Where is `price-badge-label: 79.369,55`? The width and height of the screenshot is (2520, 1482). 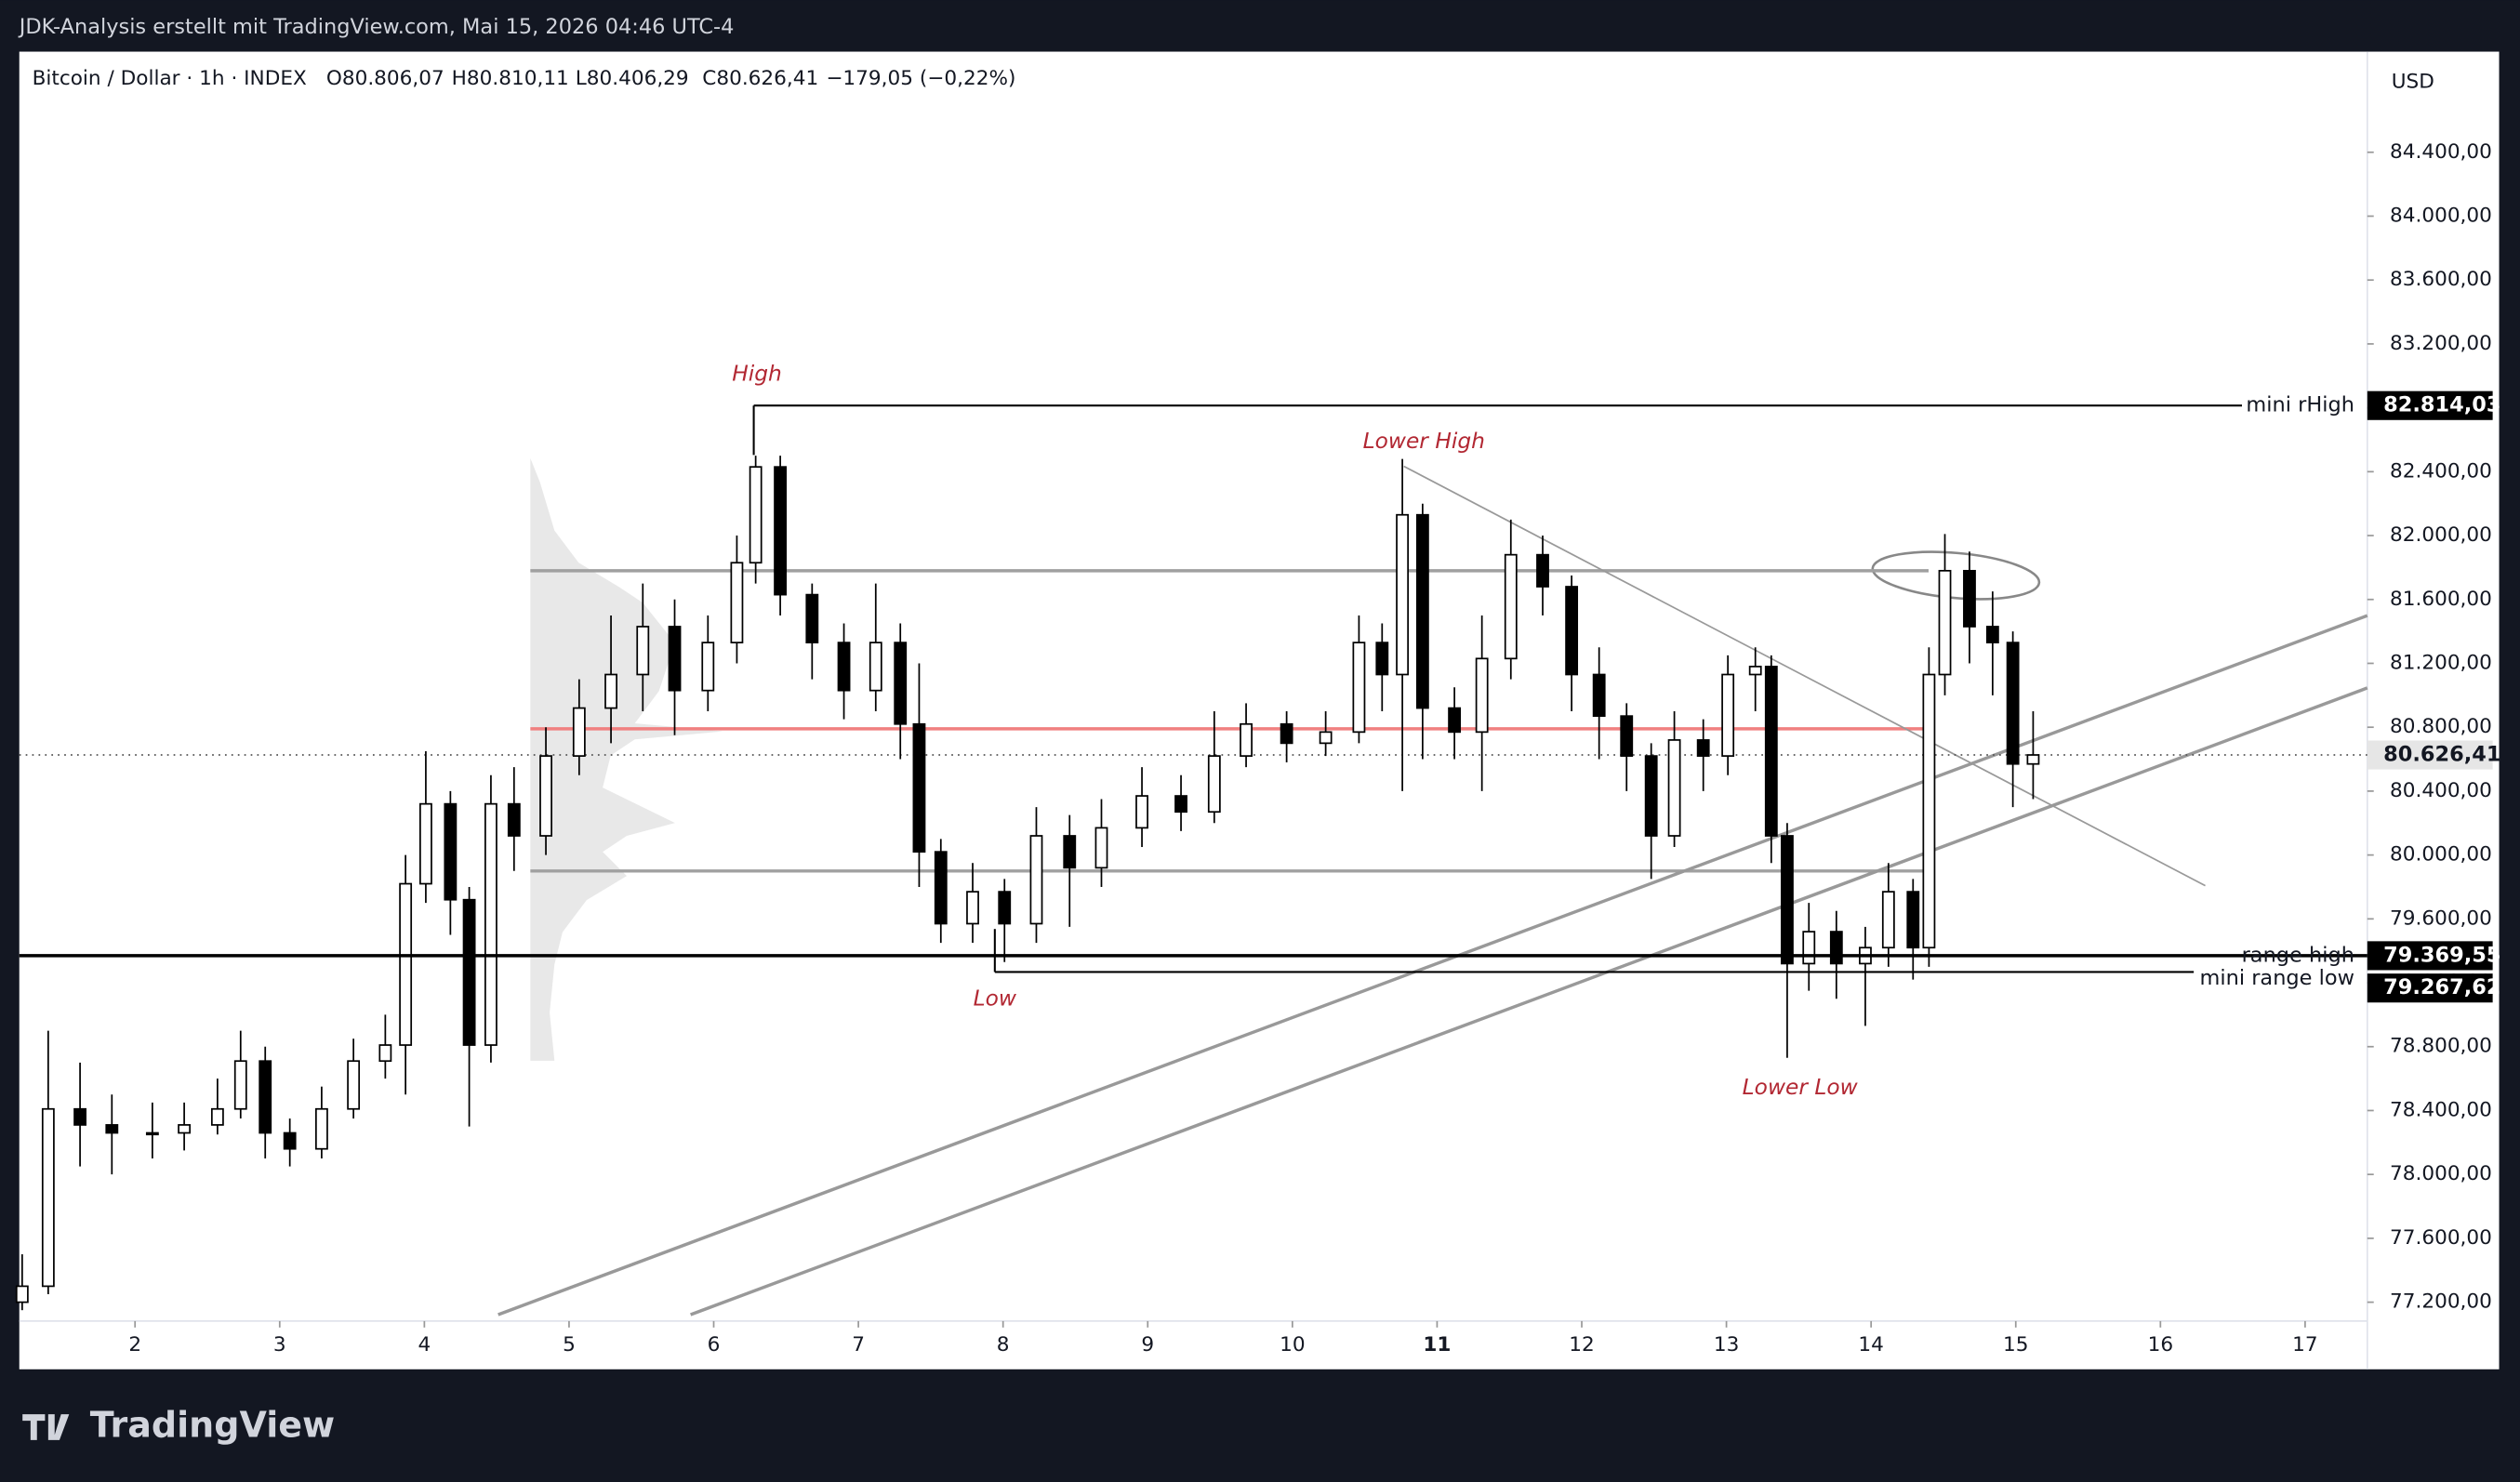
price-badge-label: 79.369,55 is located at coordinates (2441, 955).